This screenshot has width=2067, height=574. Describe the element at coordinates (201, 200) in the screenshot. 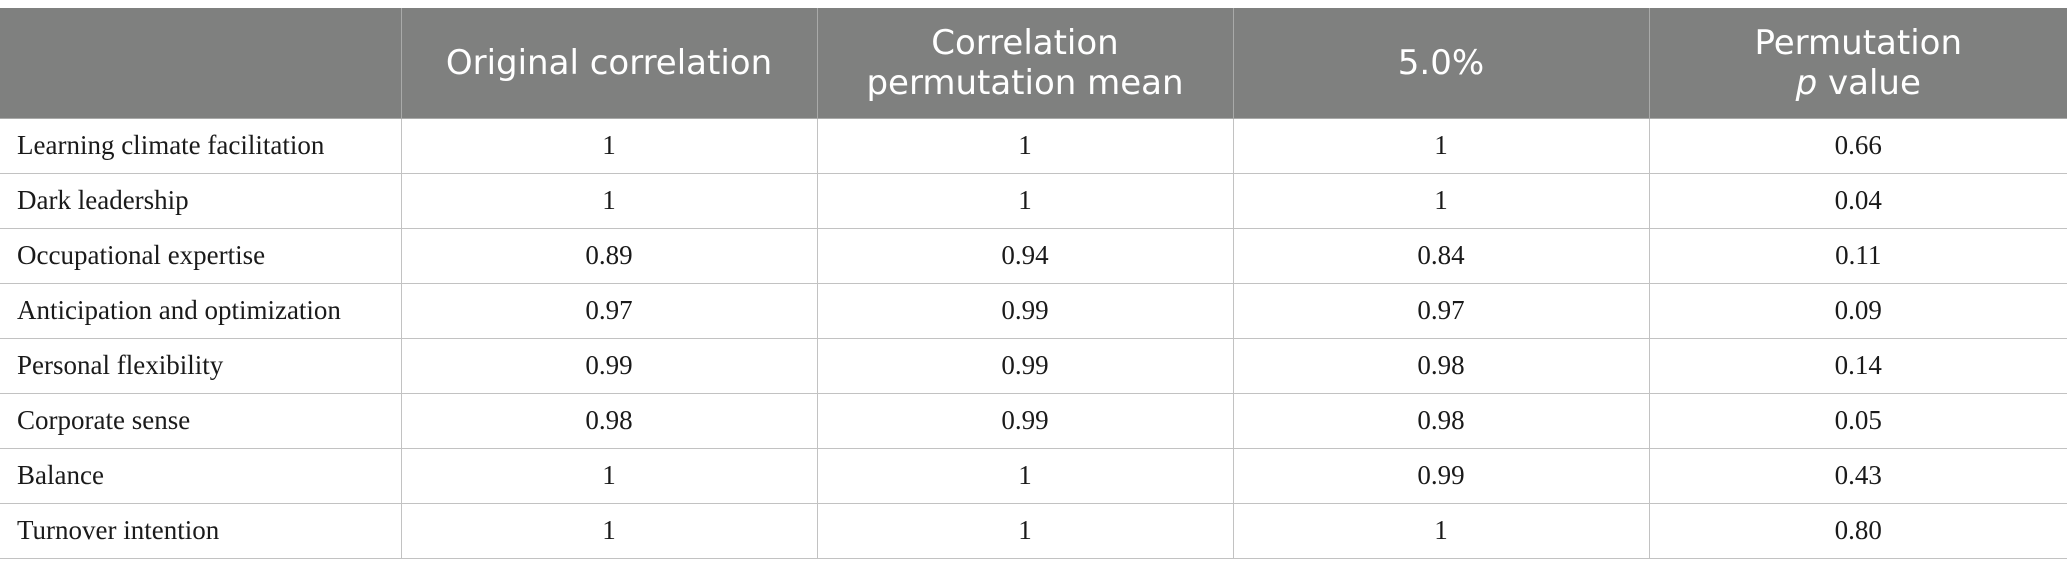

I see `row-label: Dark leadership` at that location.